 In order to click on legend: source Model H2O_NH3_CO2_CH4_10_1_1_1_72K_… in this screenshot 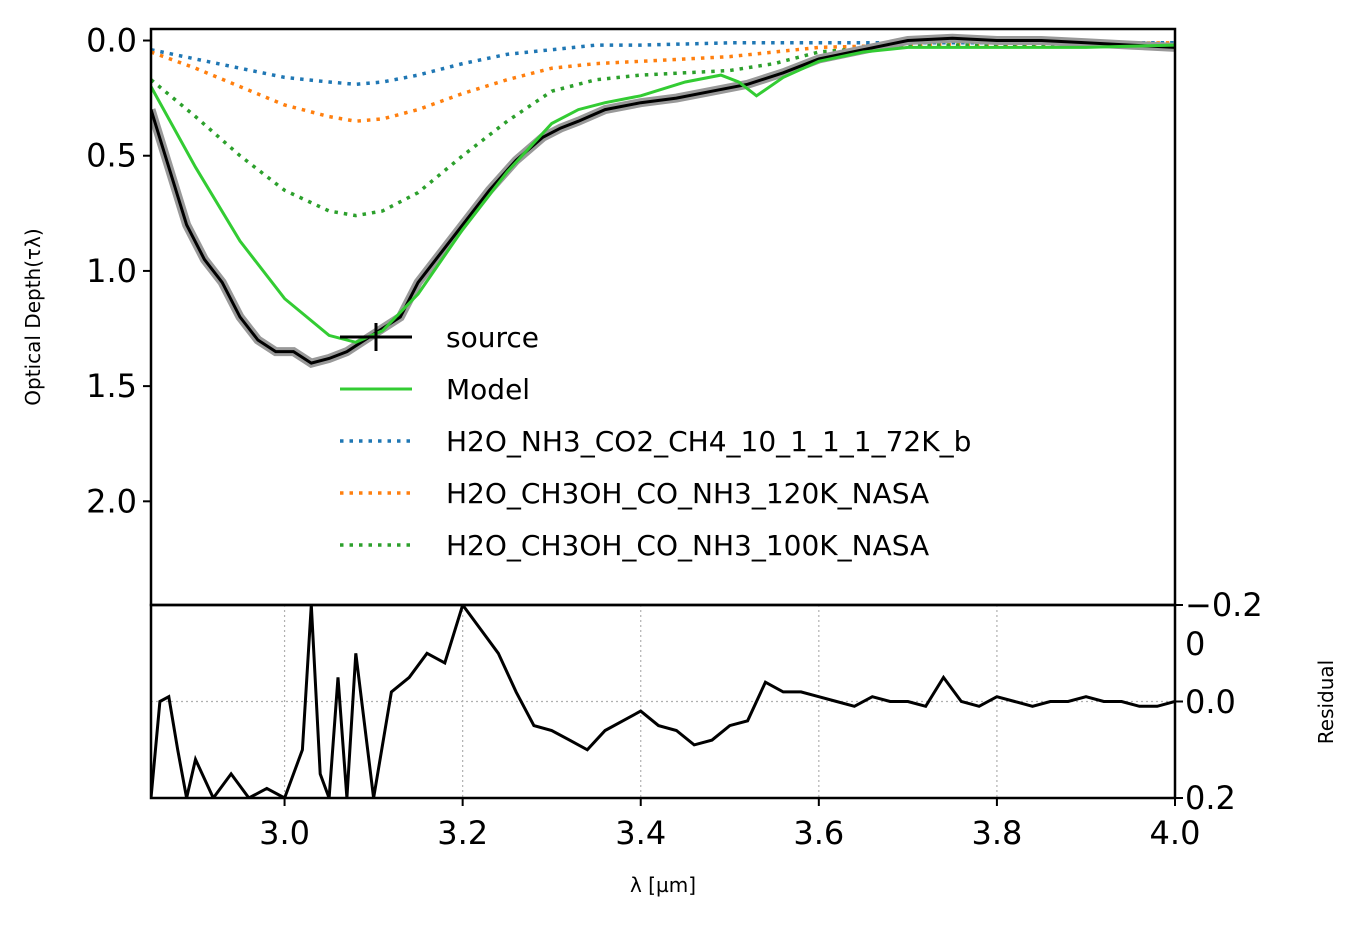, I will do `click(655, 441)`.